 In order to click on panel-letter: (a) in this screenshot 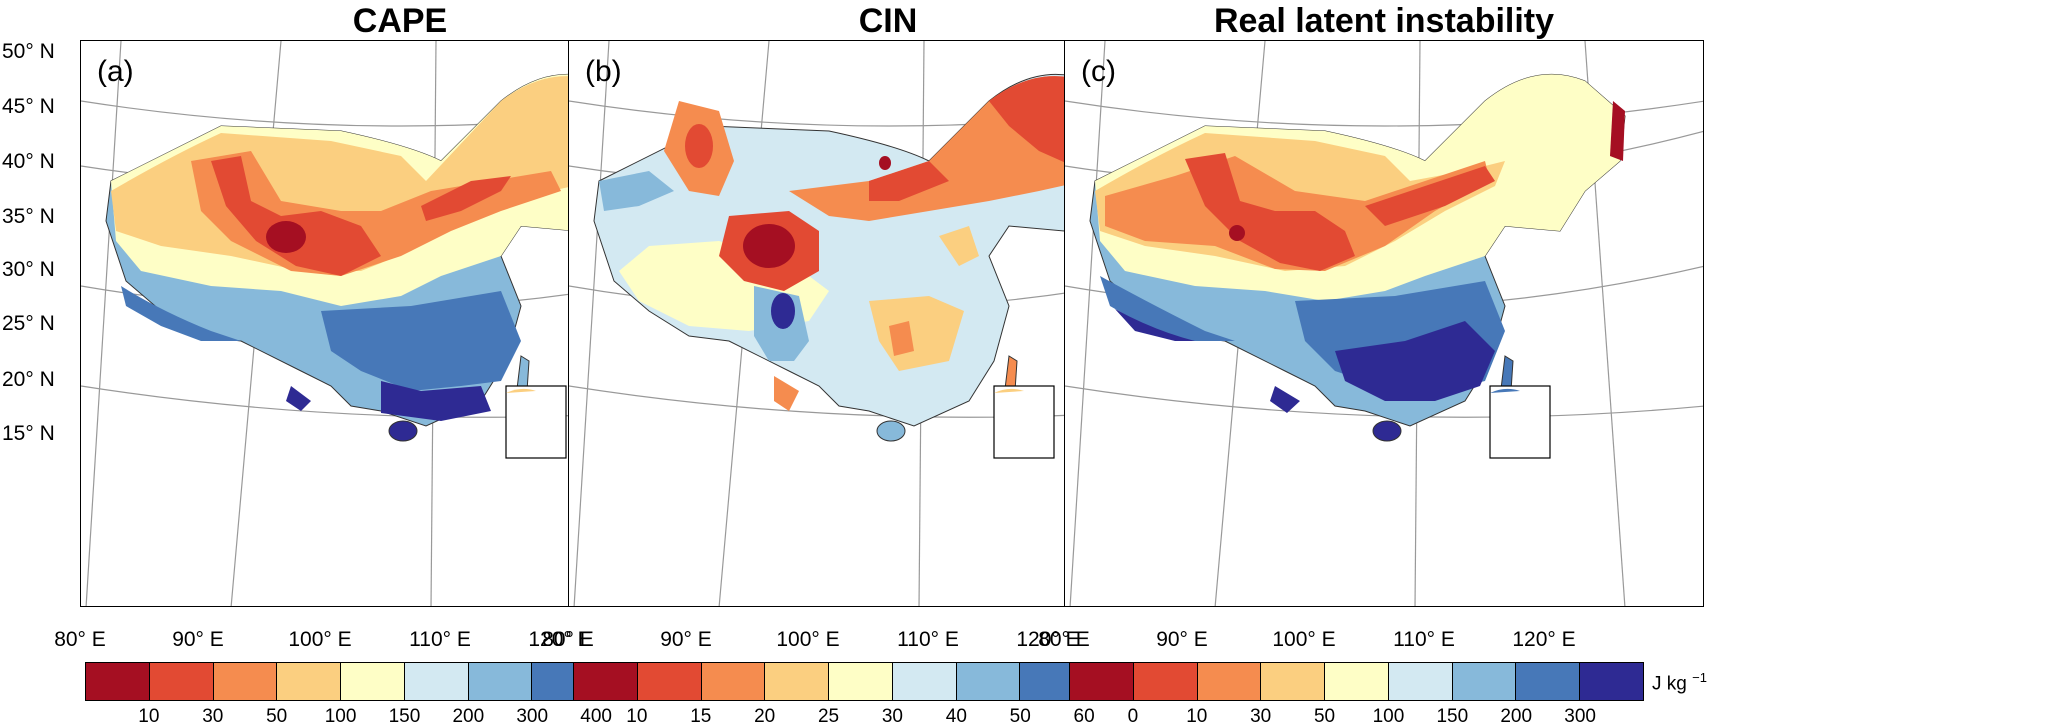, I will do `click(115, 71)`.